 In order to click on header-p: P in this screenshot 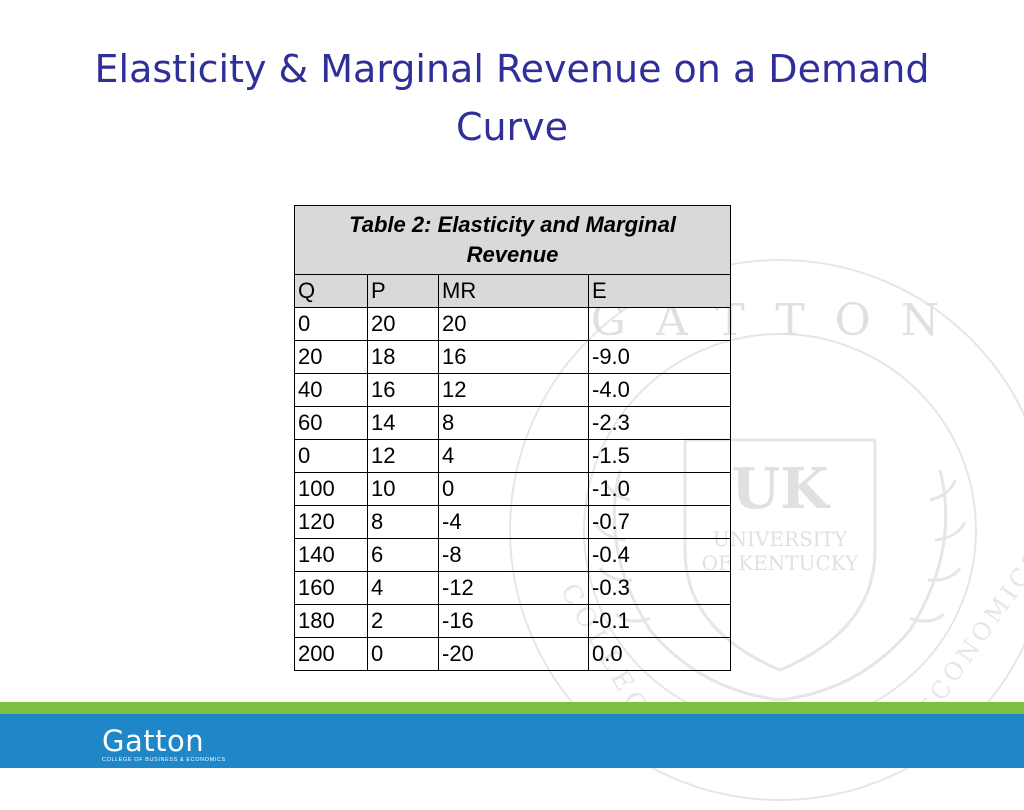, I will do `click(403, 291)`.